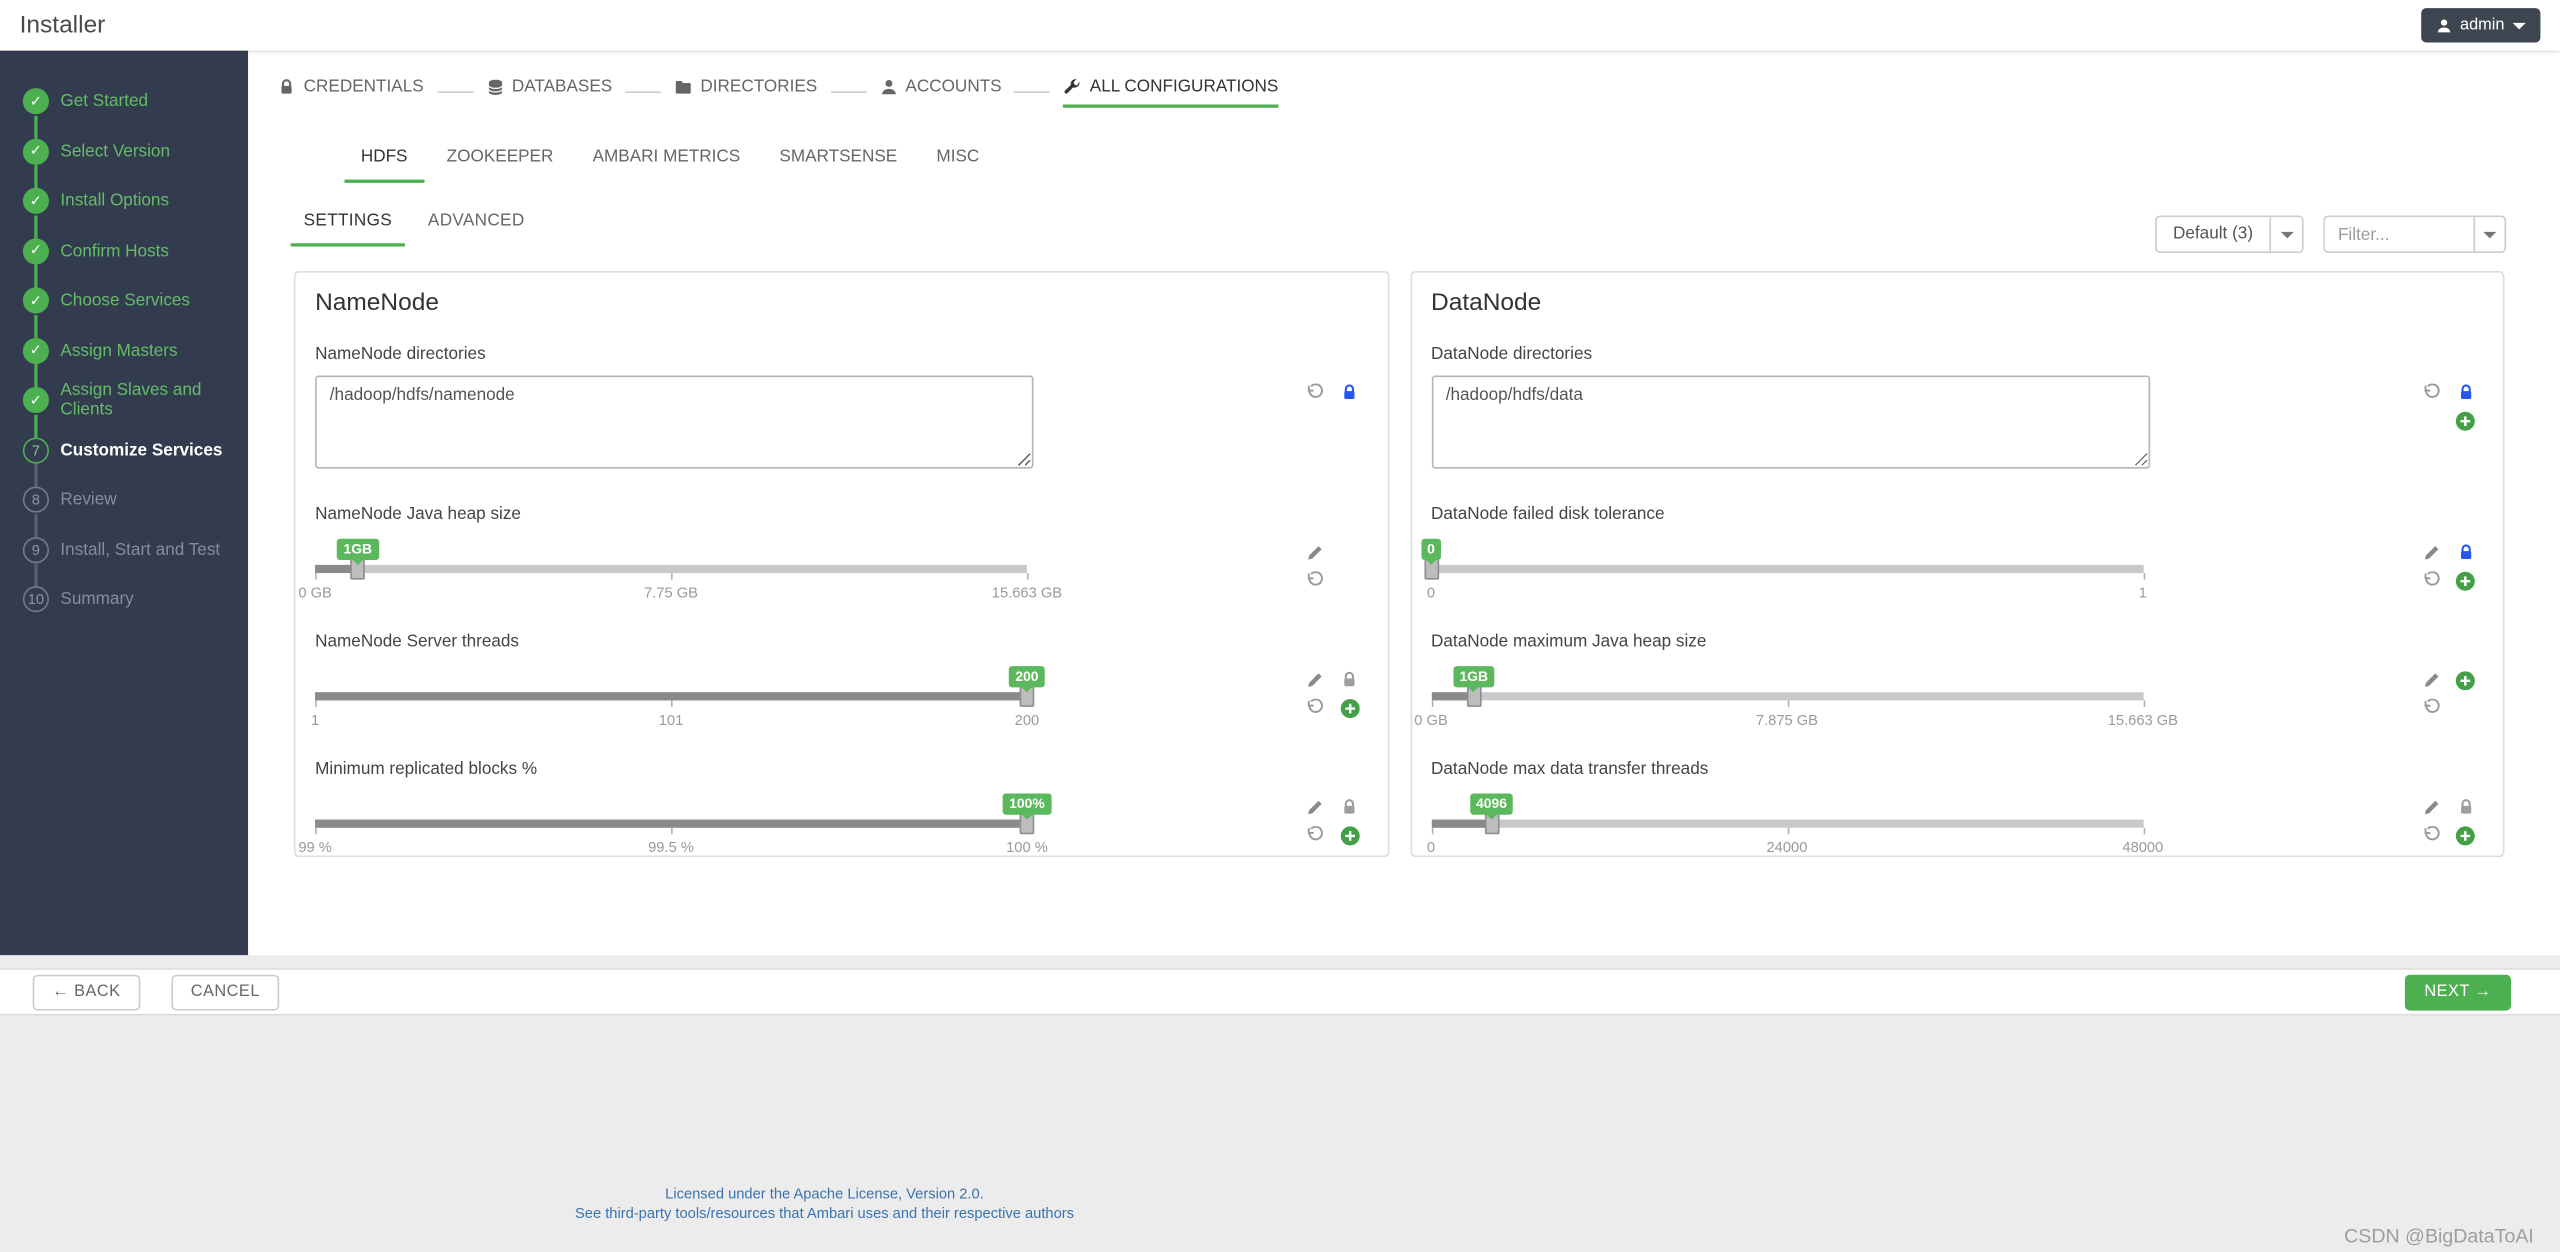 The width and height of the screenshot is (2560, 1252). I want to click on tab-all-configurations: ALL CONFIGURATIONS, so click(1171, 92).